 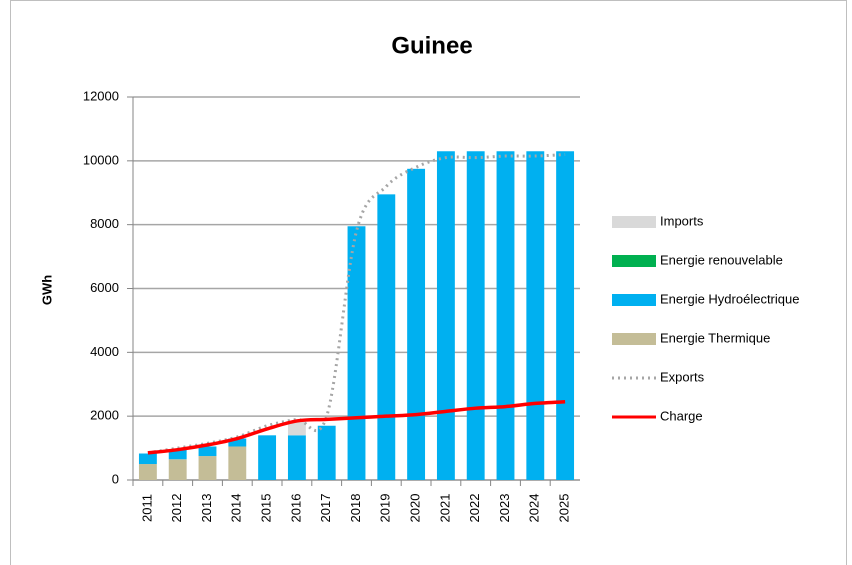 What do you see at coordinates (564, 508) in the screenshot?
I see `x-tick-label: 2025` at bounding box center [564, 508].